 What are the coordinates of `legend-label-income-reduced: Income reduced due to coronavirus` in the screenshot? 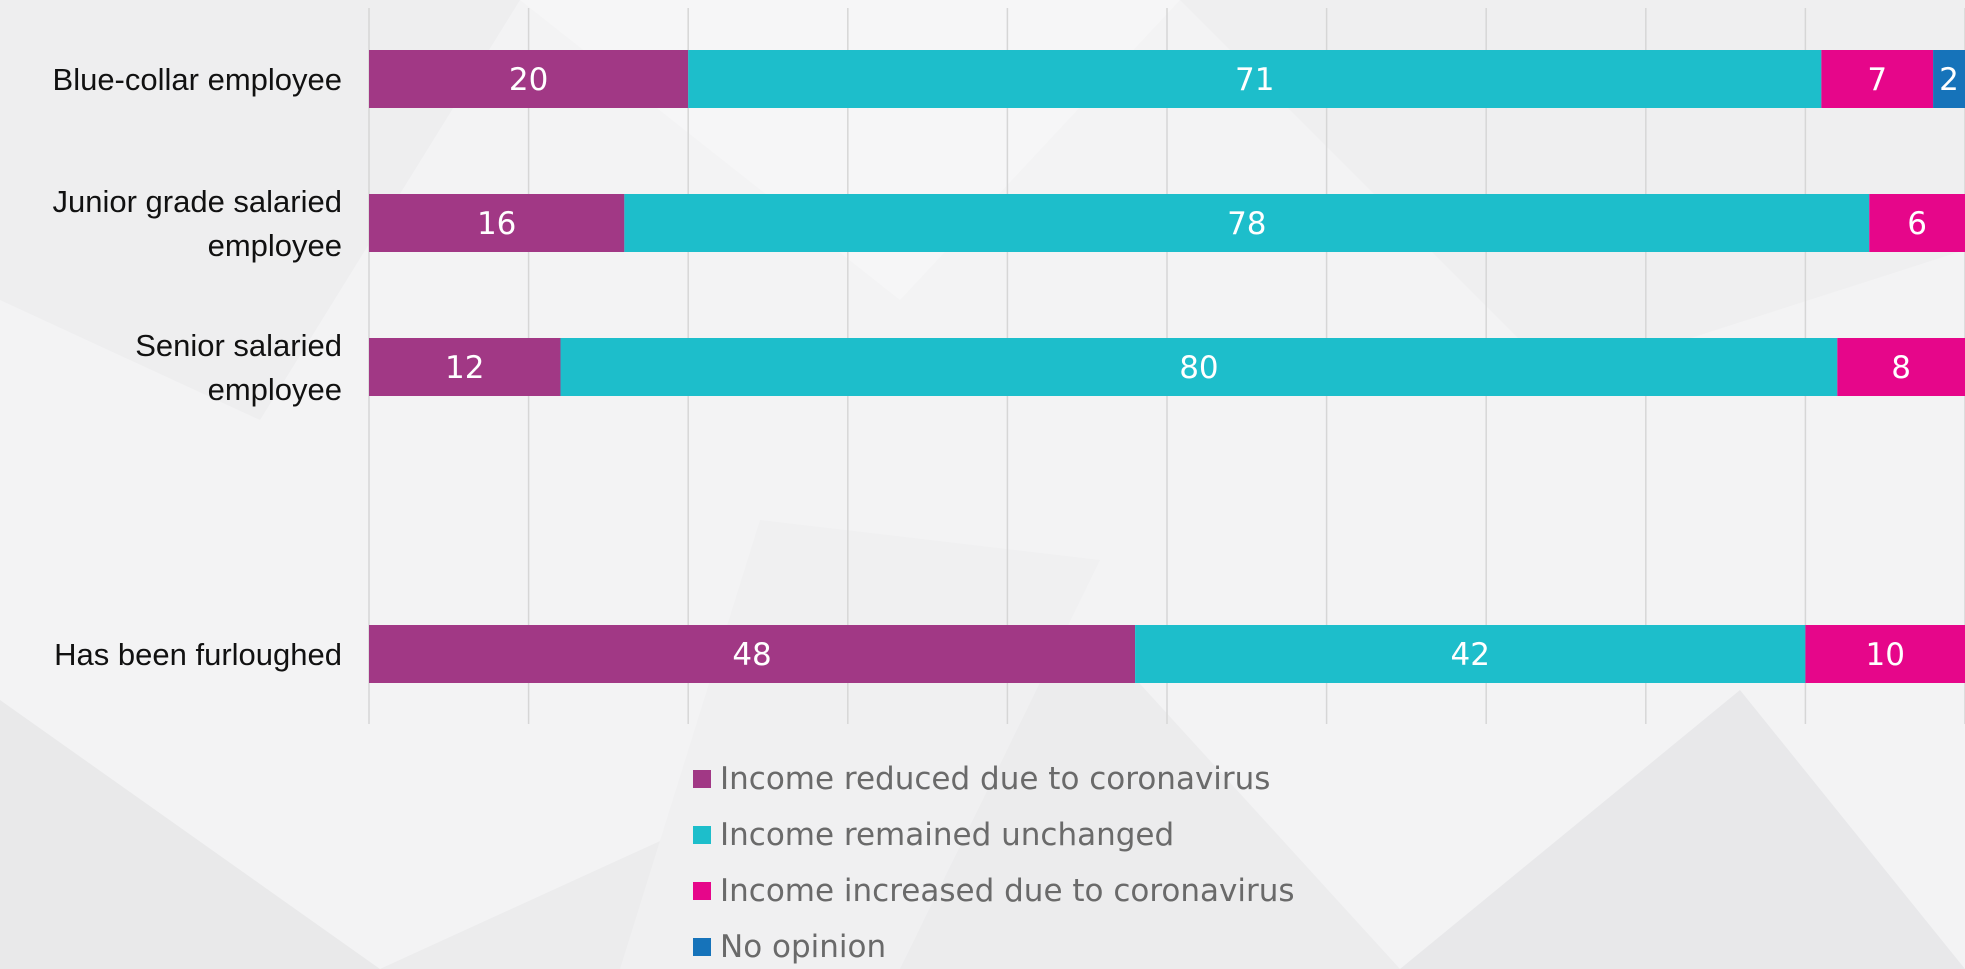 It's located at (995, 779).